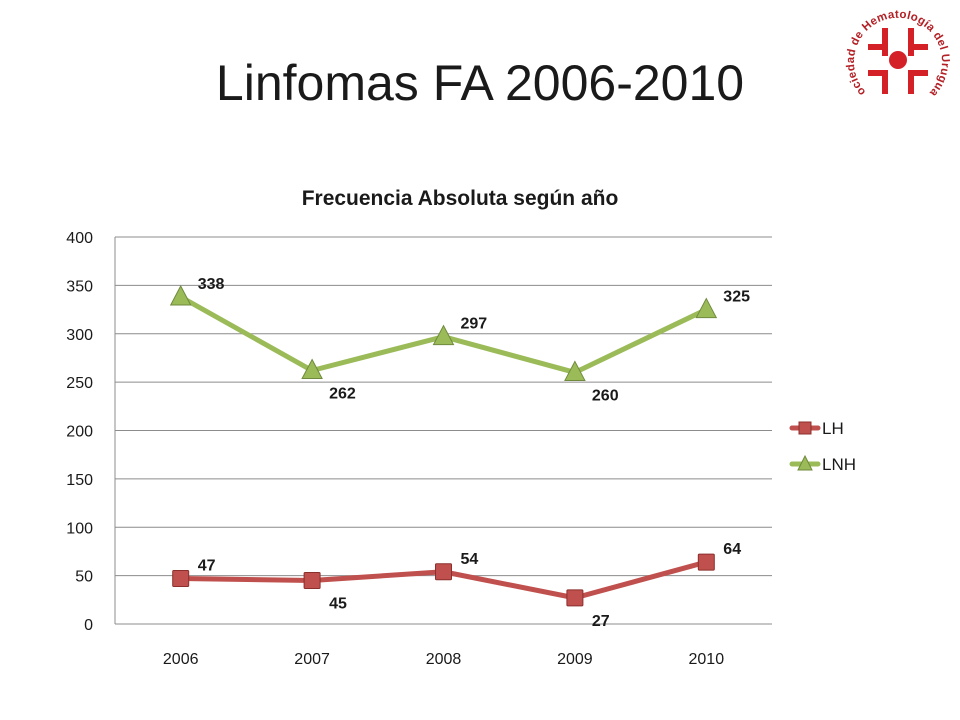  Describe the element at coordinates (79, 383) in the screenshot. I see `y-tick-label: 250` at that location.